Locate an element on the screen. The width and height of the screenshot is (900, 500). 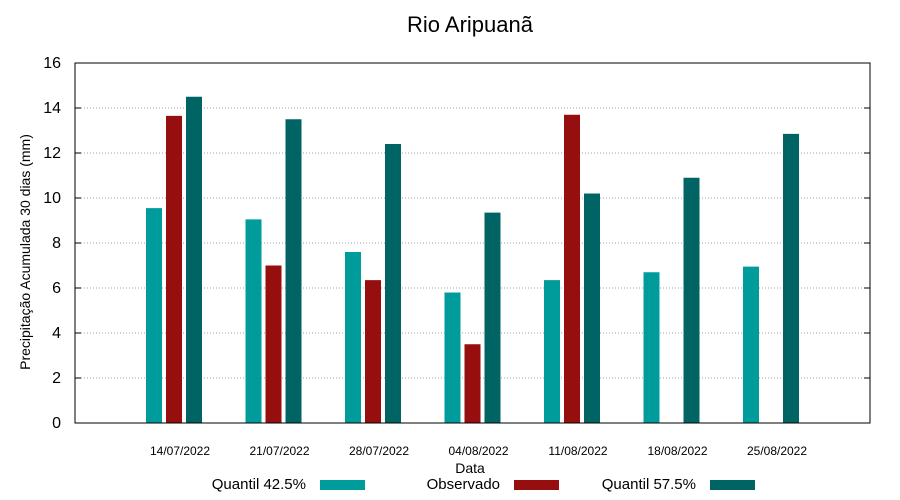
y-tick-label: 14 is located at coordinates (52, 108).